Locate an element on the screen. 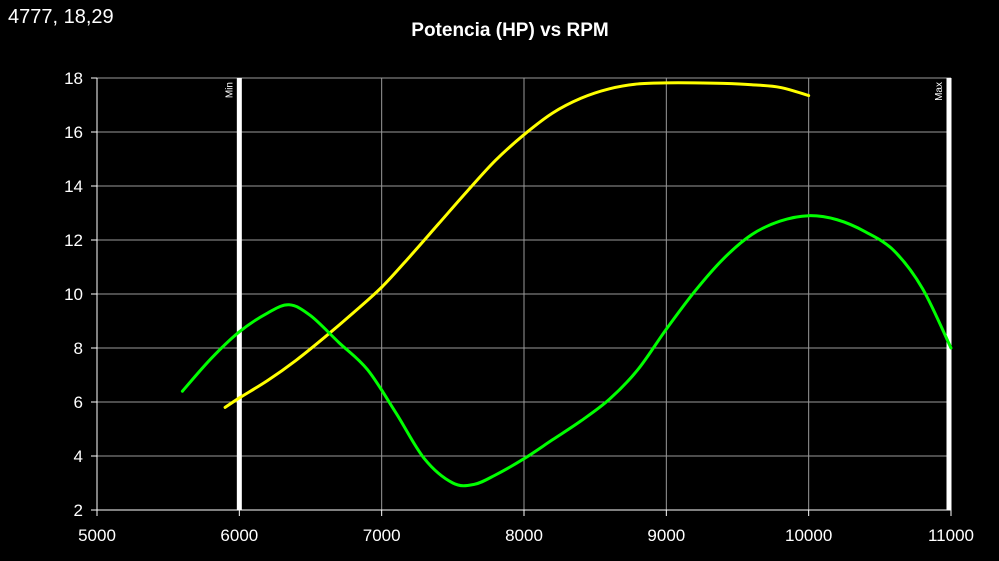 The image size is (999, 561). x-tick-label: 7000 is located at coordinates (382, 535).